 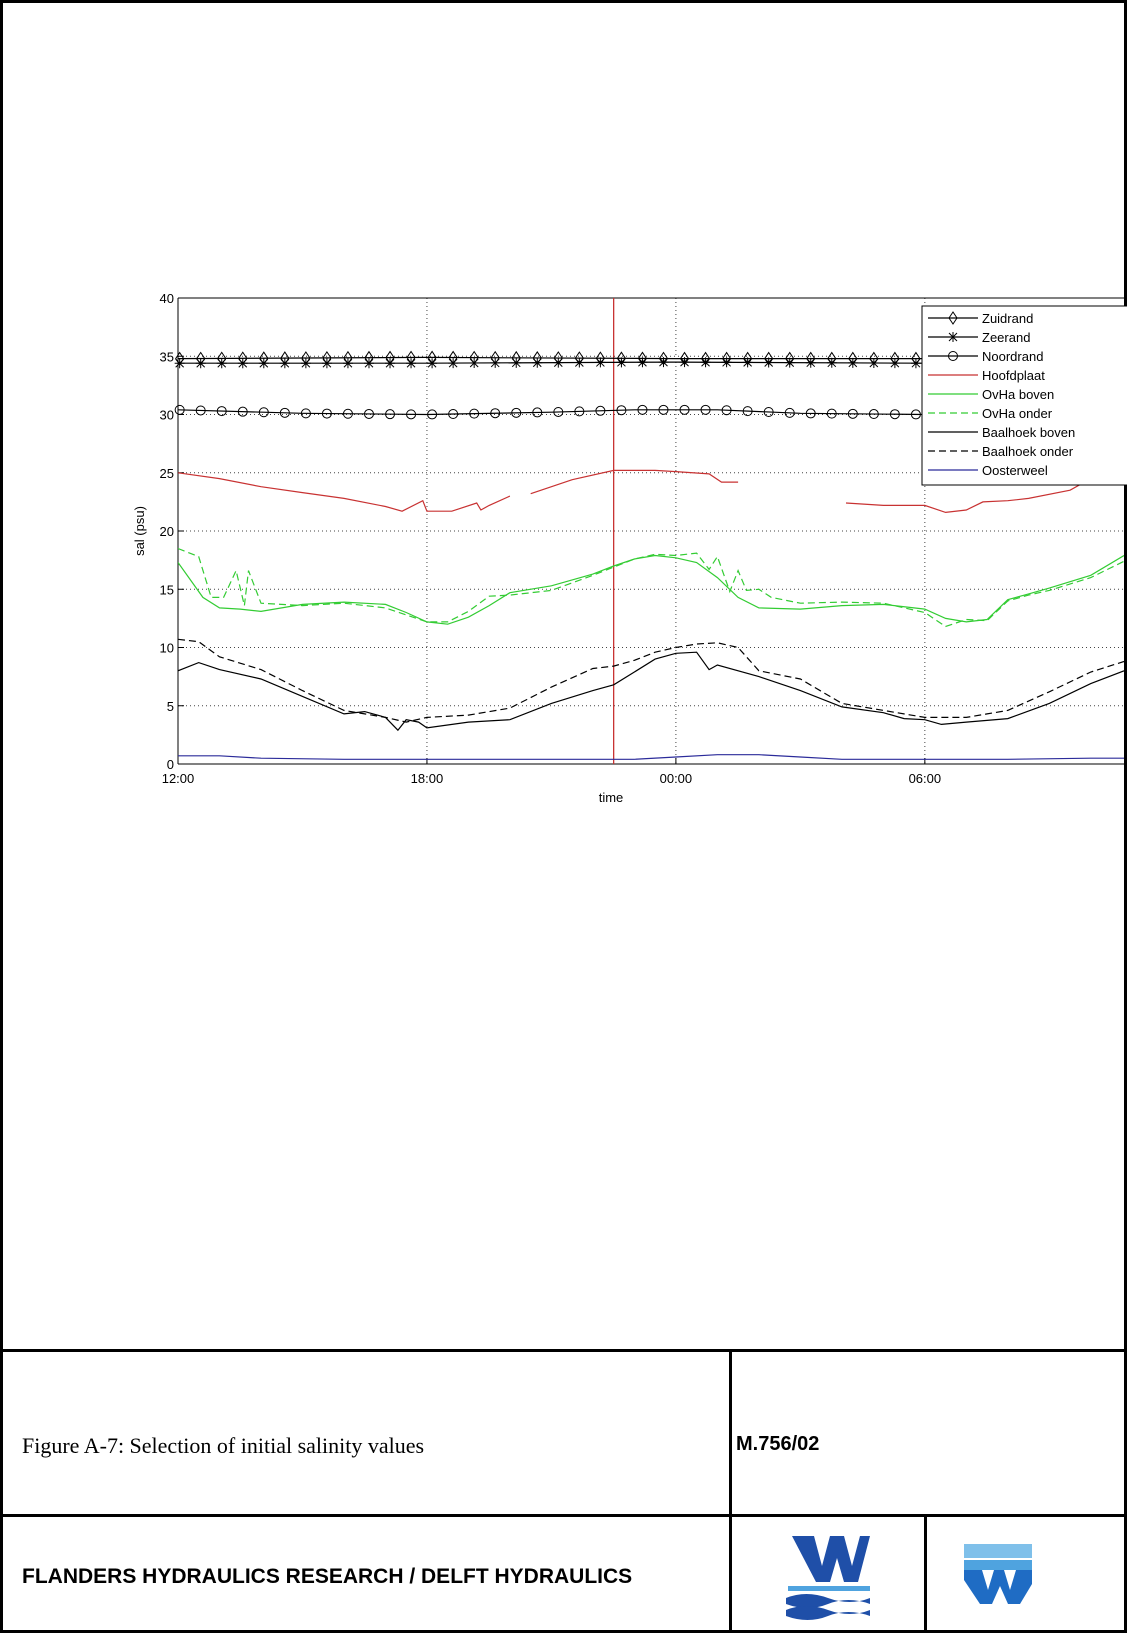 I want to click on y-tick-label: 15, so click(x=167, y=589).